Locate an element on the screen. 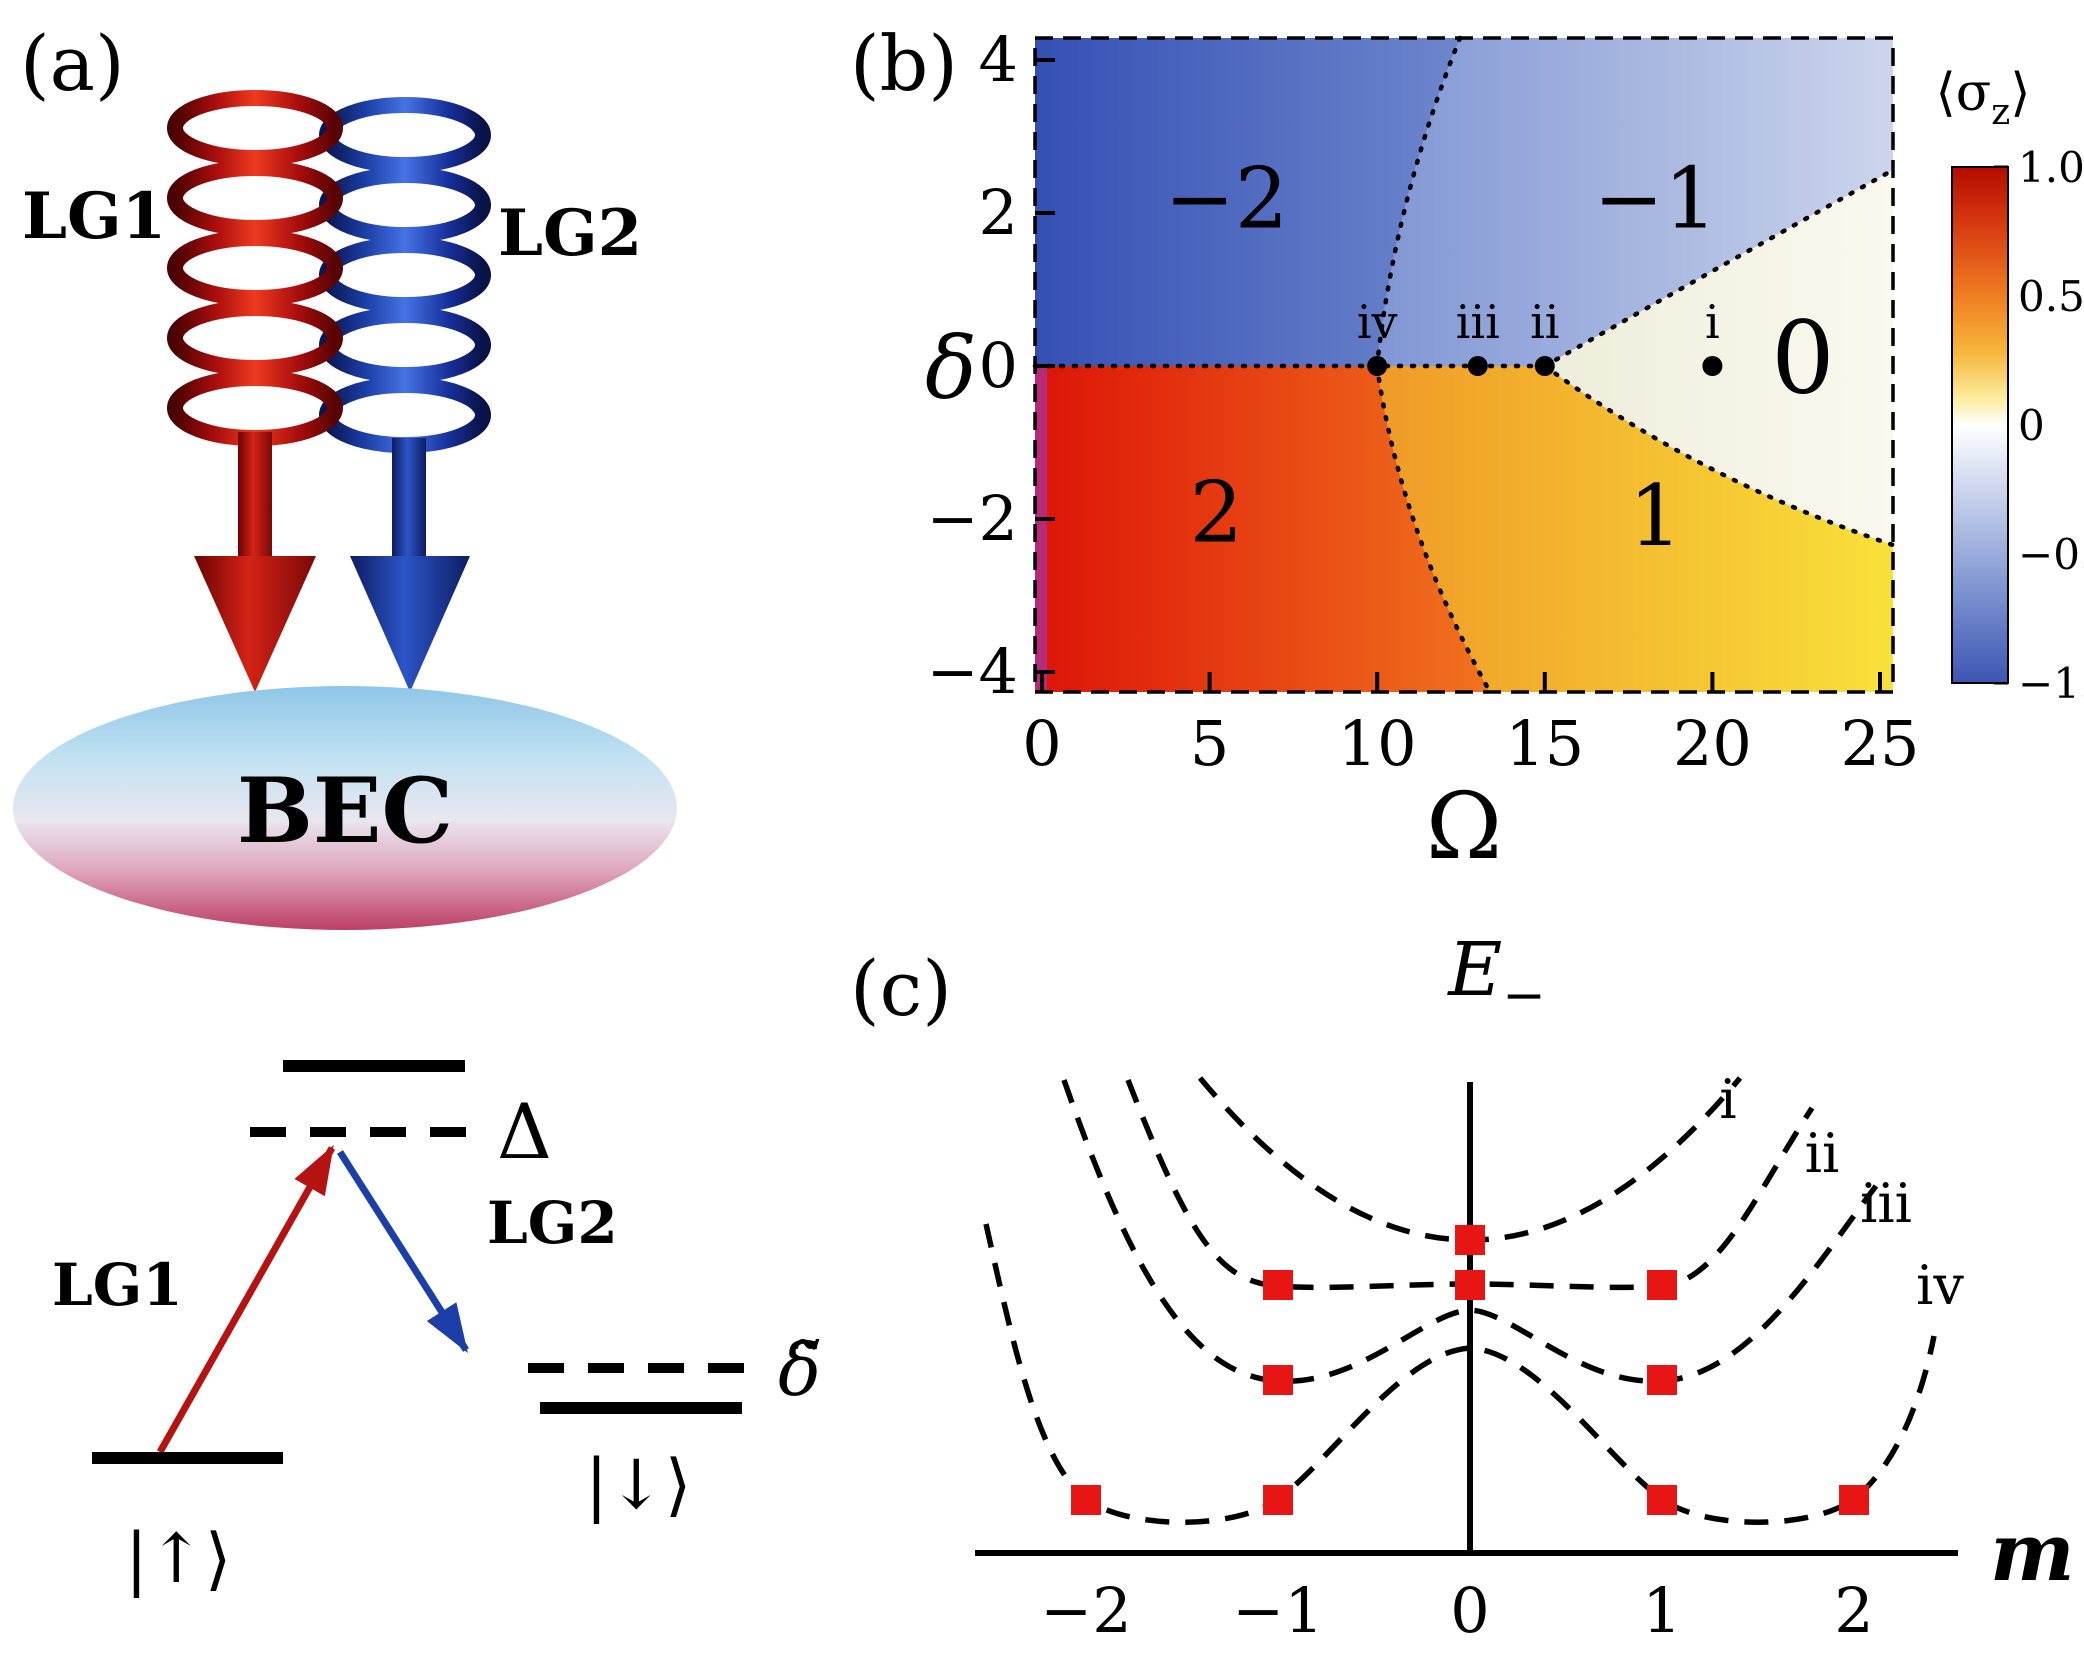 Image resolution: width=2084 pixels, height=1667 pixels. y-tick-label: 4 is located at coordinates (998, 59).